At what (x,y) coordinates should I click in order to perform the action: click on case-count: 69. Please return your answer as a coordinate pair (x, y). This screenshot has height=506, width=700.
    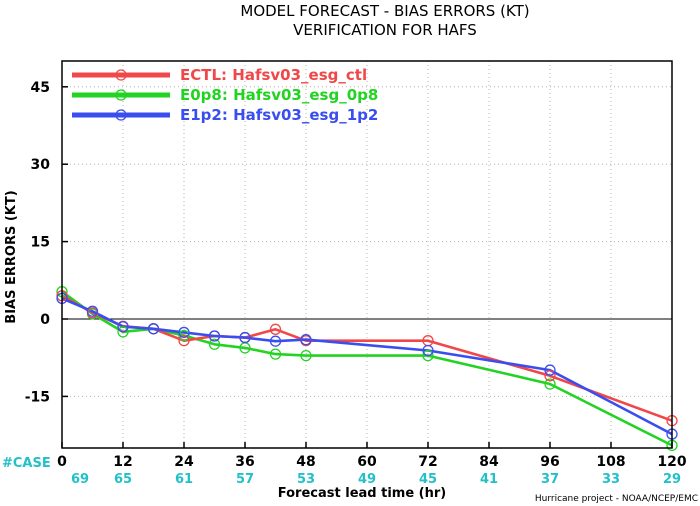
    Looking at the image, I should click on (80, 479).